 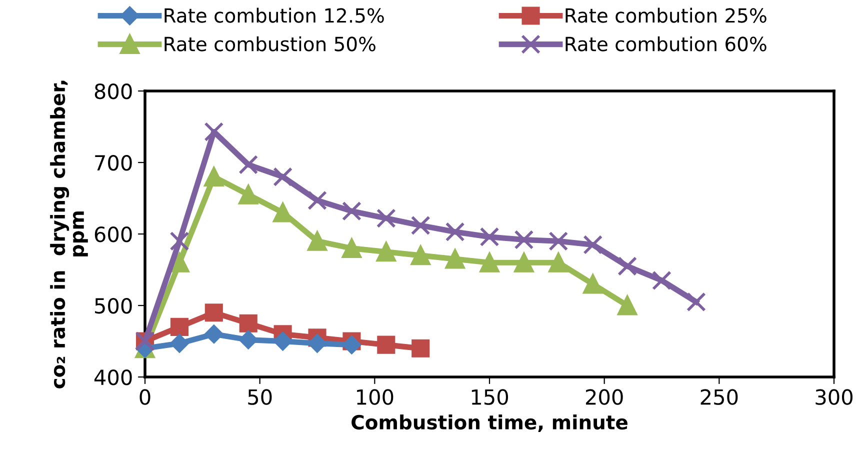 I want to click on x-tick-label: 200, so click(x=604, y=397).